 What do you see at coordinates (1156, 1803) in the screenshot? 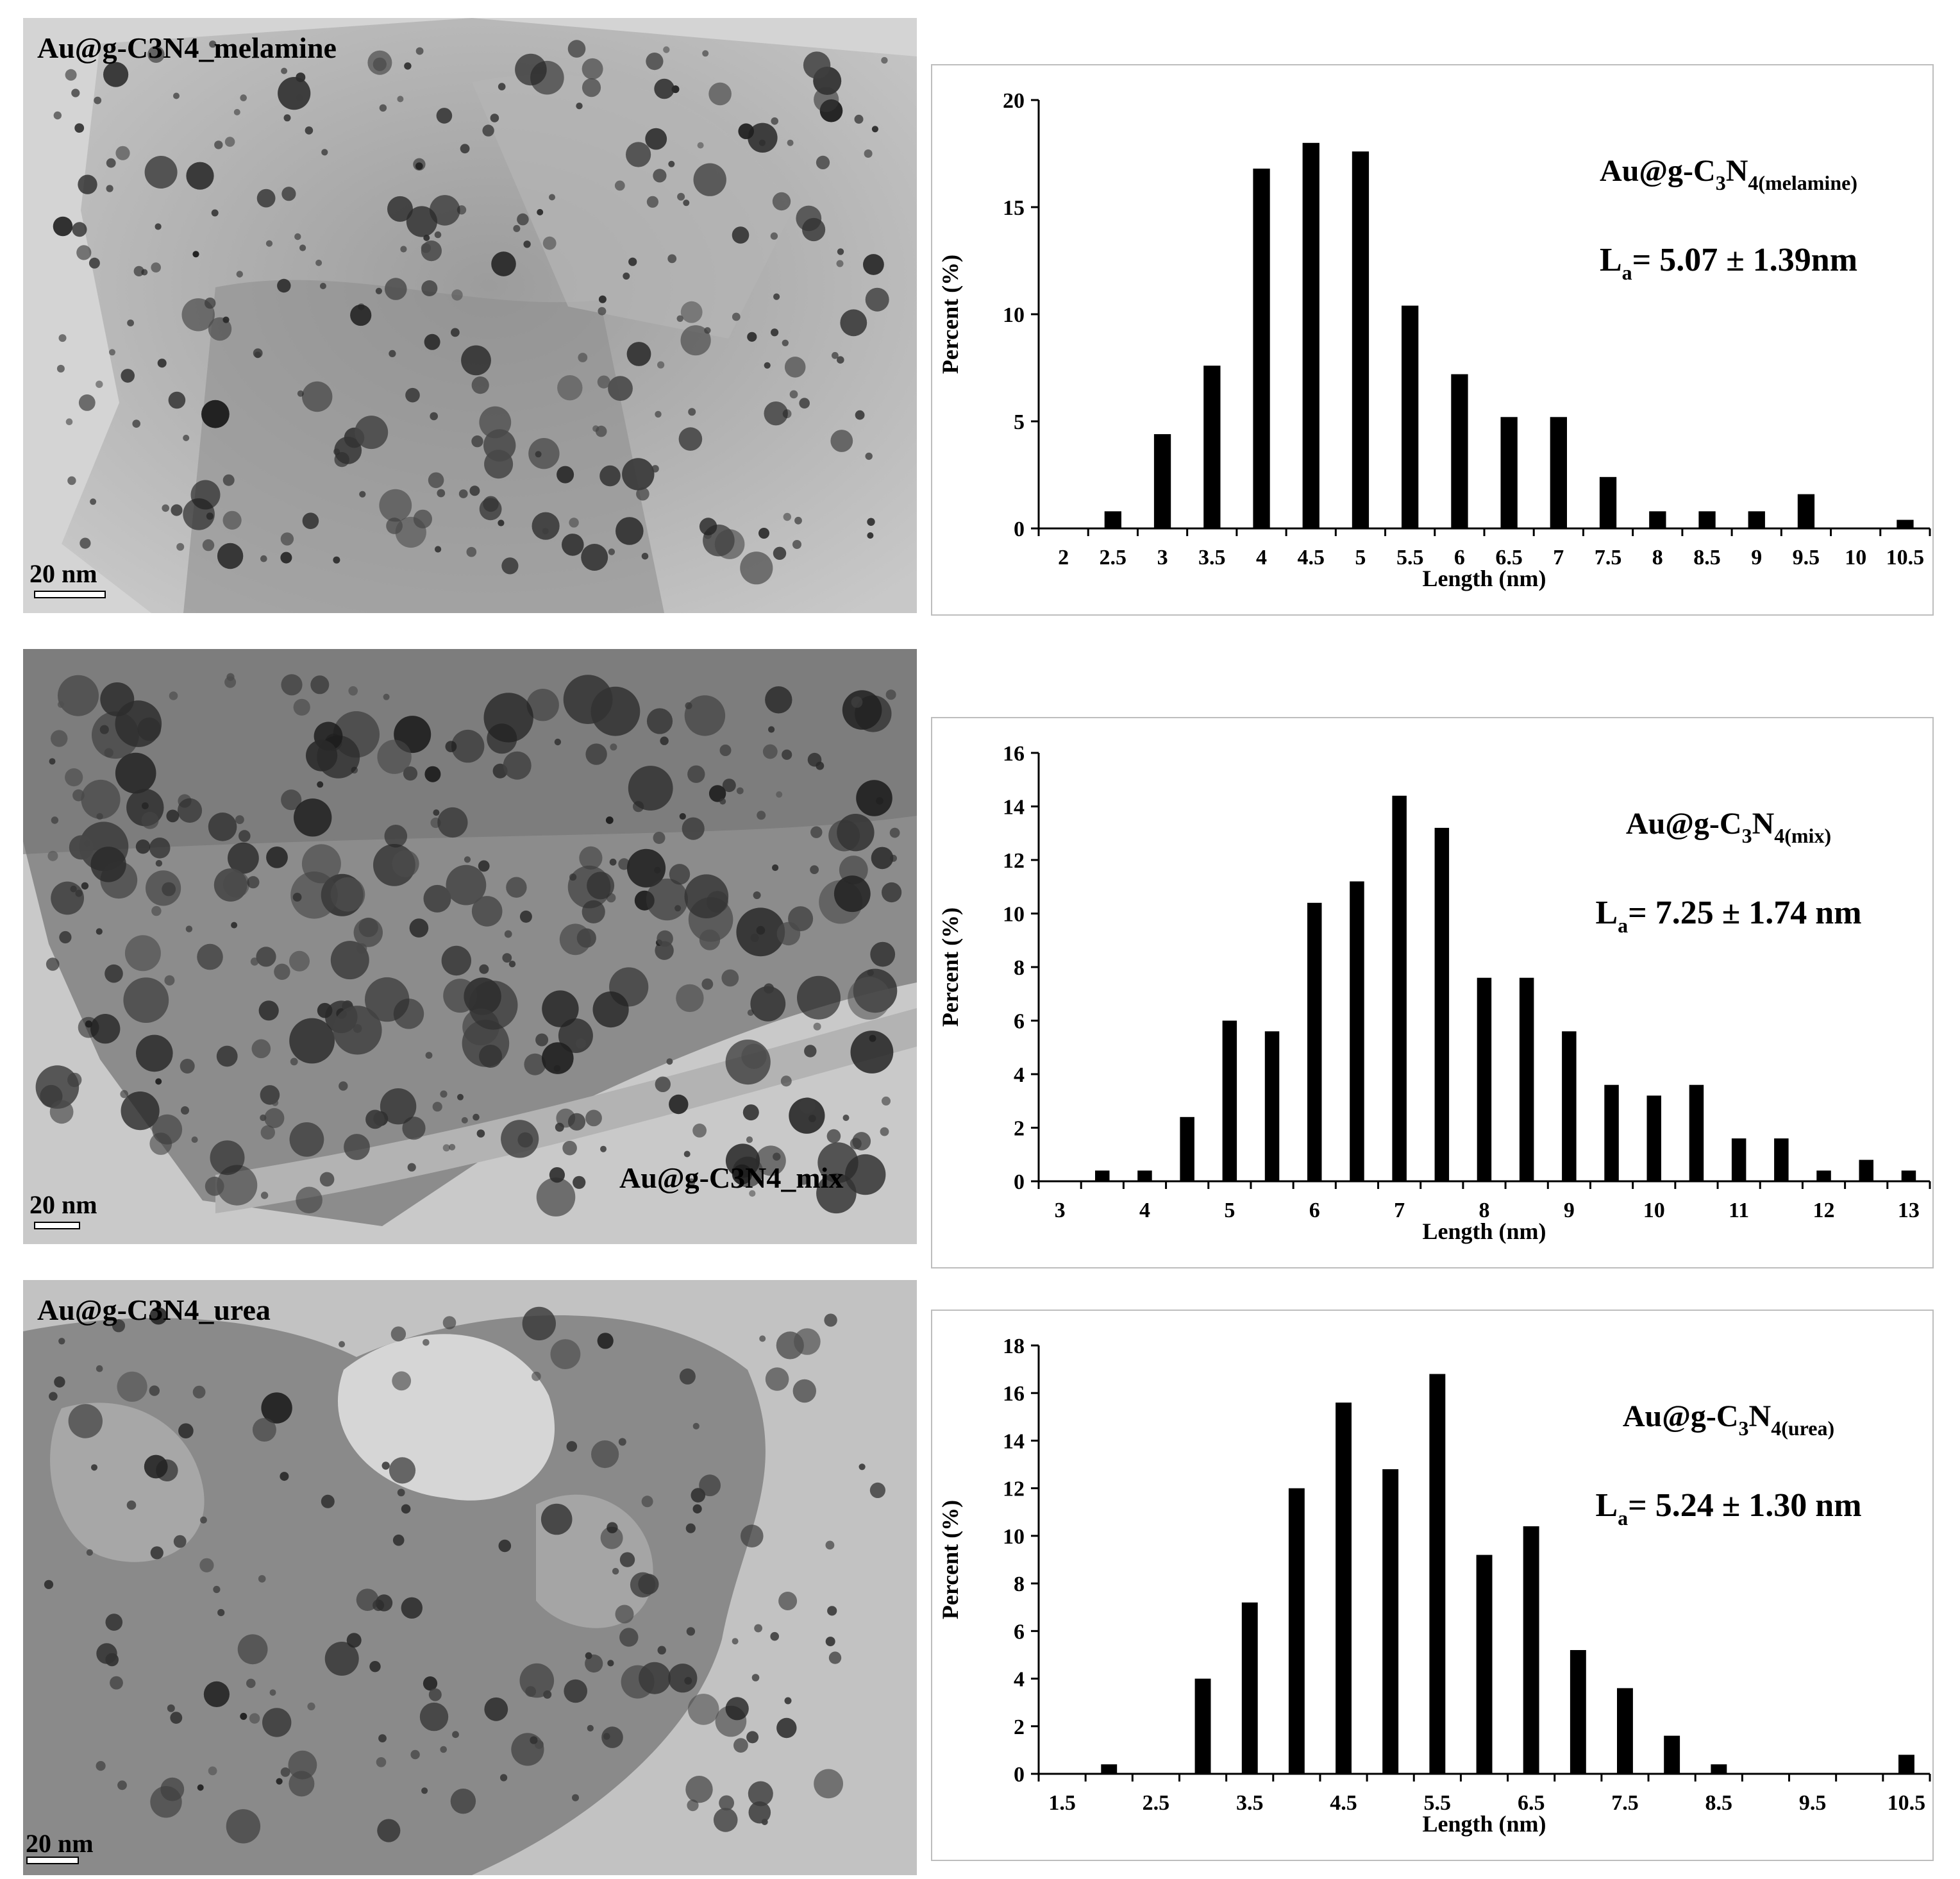
I see `x-tick-label: 2.5` at bounding box center [1156, 1803].